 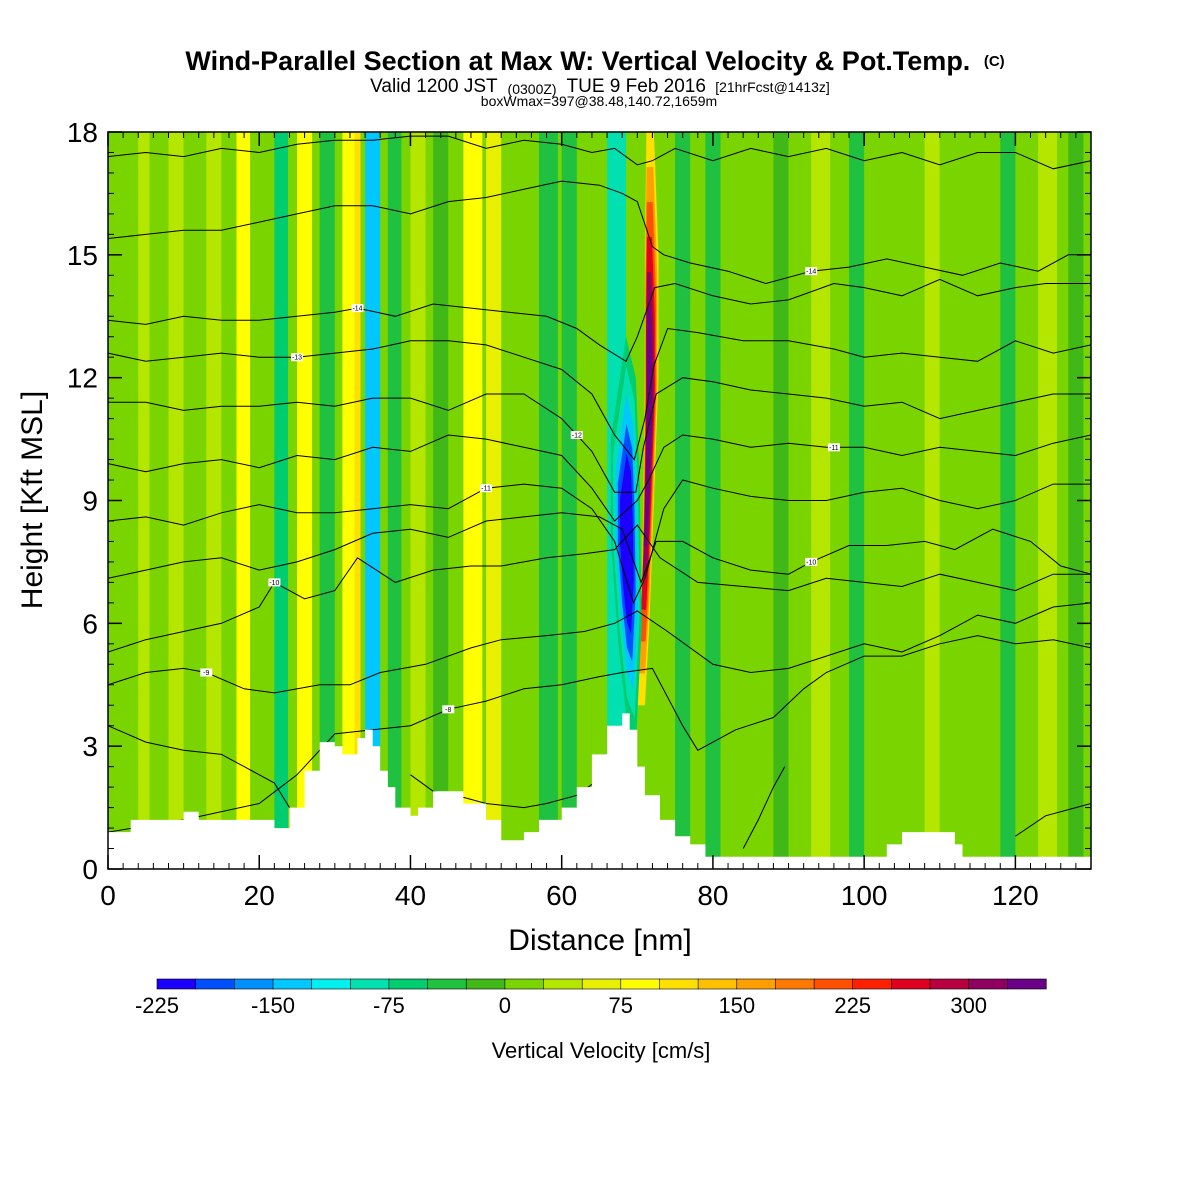 I want to click on colorbar-tick-label-4: 75, so click(x=621, y=1005).